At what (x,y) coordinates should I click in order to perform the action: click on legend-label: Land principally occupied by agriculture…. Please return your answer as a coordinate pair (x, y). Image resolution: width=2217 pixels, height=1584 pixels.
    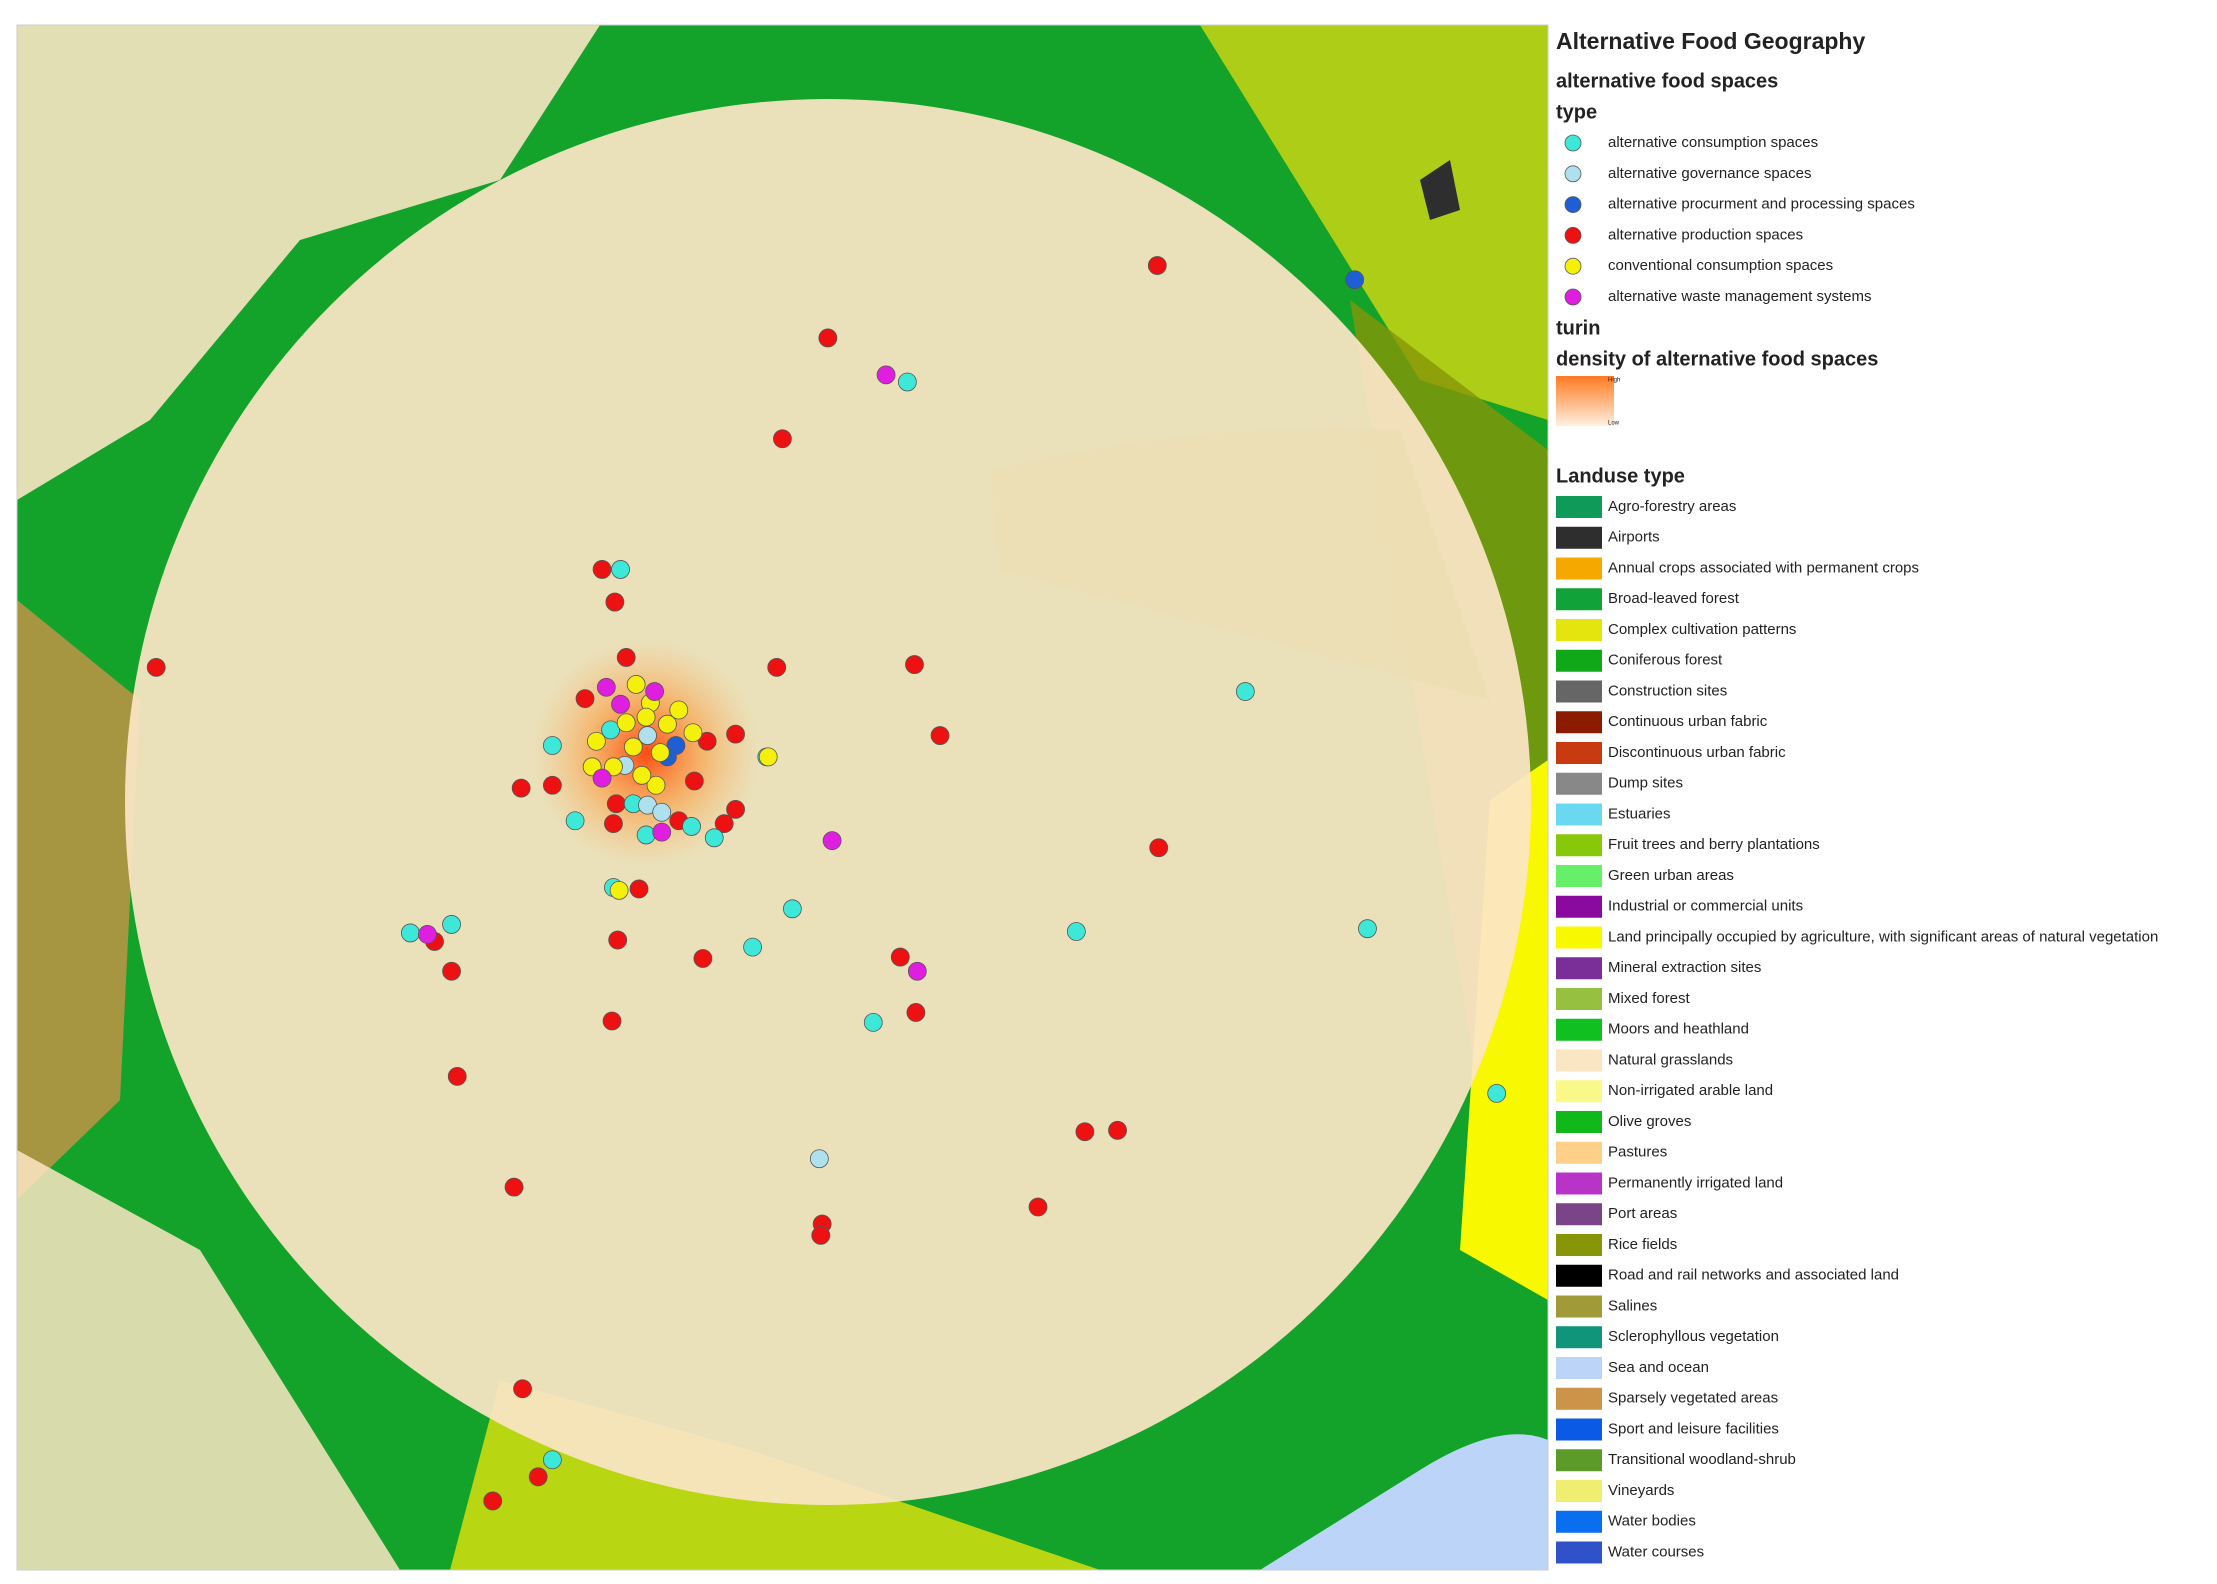
    Looking at the image, I should click on (1883, 936).